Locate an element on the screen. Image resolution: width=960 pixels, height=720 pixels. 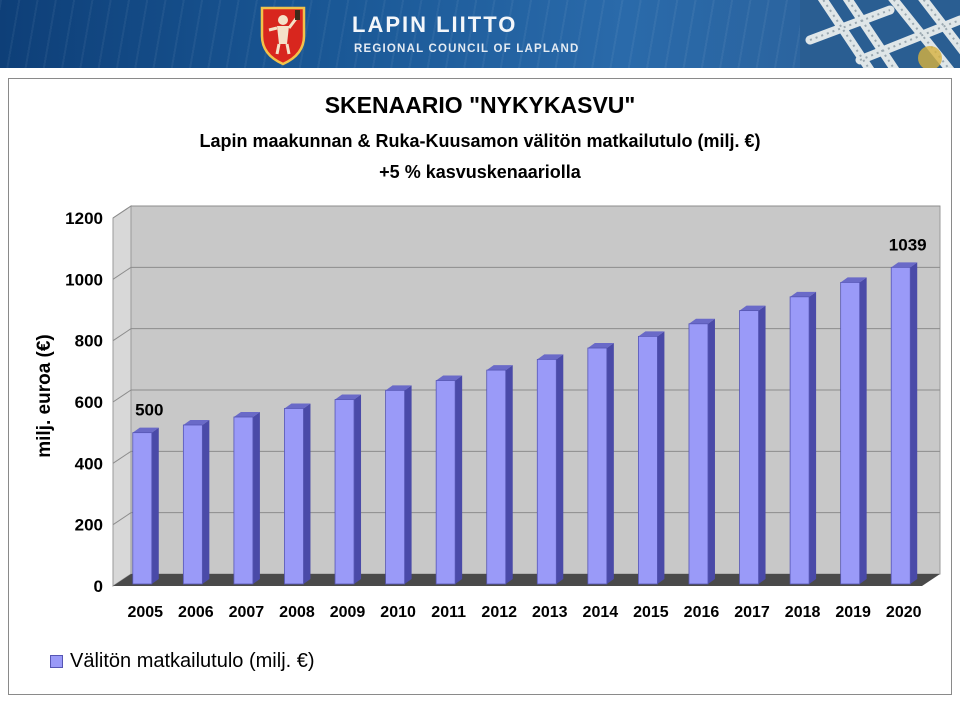
plot-floor is located at coordinates (526, 580).